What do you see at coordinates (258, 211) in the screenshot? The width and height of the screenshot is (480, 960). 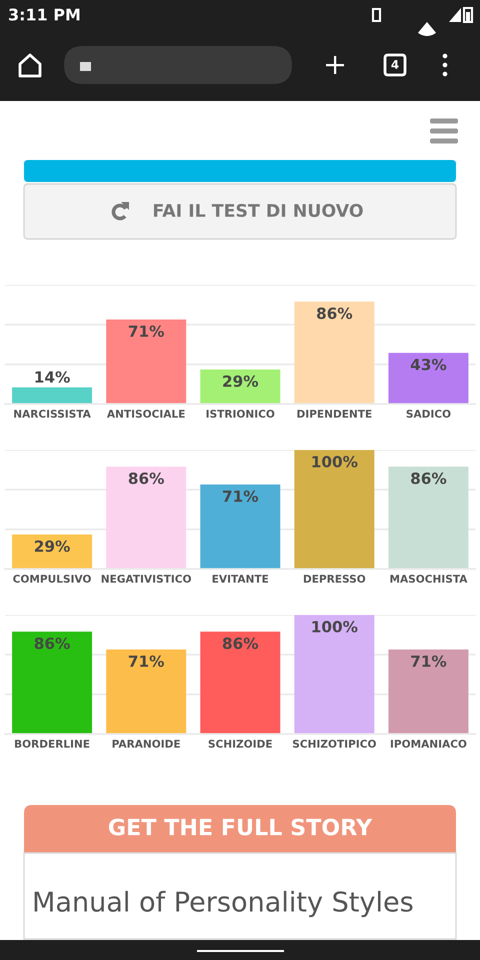 I see `text: FAI IL TEST DI NUOVO` at bounding box center [258, 211].